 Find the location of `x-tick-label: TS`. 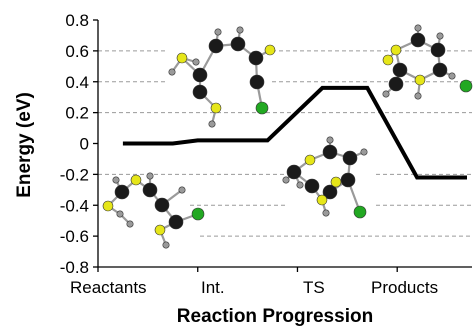

x-tick-label: TS is located at coordinates (314, 287).